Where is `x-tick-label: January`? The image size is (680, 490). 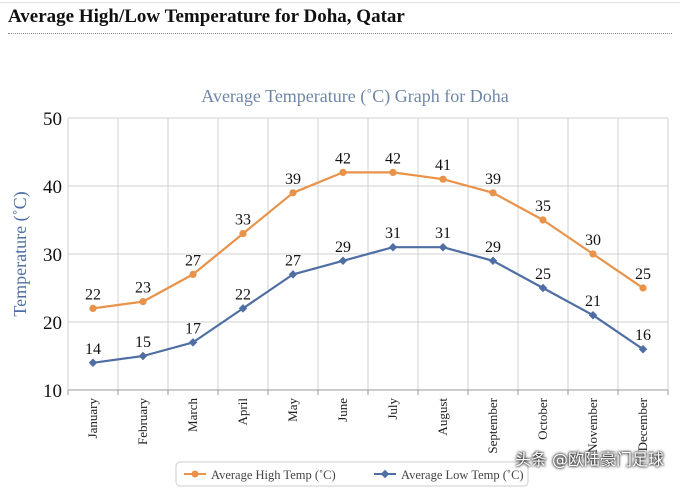 x-tick-label: January is located at coordinates (92, 418).